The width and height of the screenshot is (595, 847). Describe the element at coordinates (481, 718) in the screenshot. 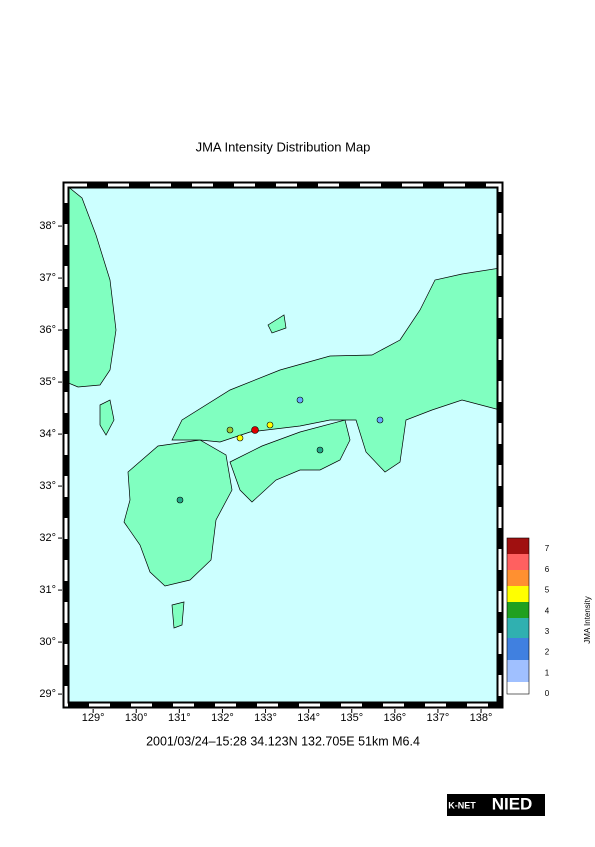

I see `x-tick-label: 138°` at that location.